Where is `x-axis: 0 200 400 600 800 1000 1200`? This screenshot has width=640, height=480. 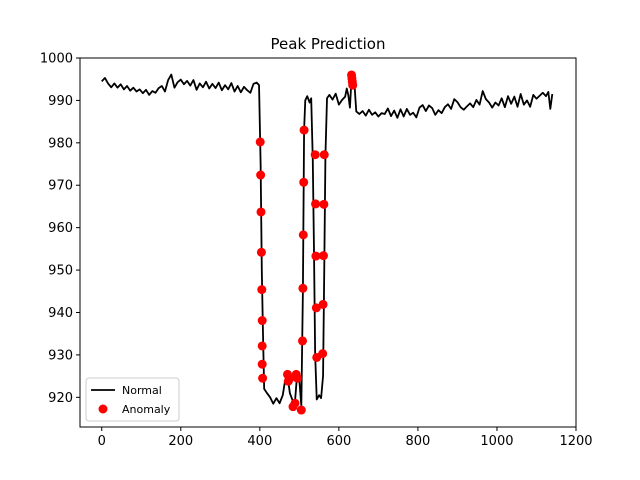
x-axis: 0 200 400 600 800 1000 1200 is located at coordinates (345, 438).